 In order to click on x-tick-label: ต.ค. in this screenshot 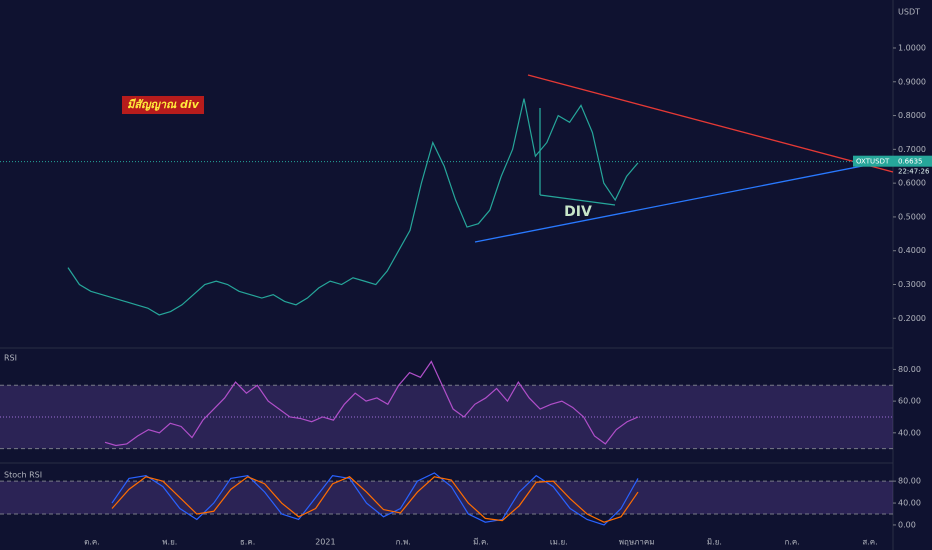, I will do `click(92, 542)`.